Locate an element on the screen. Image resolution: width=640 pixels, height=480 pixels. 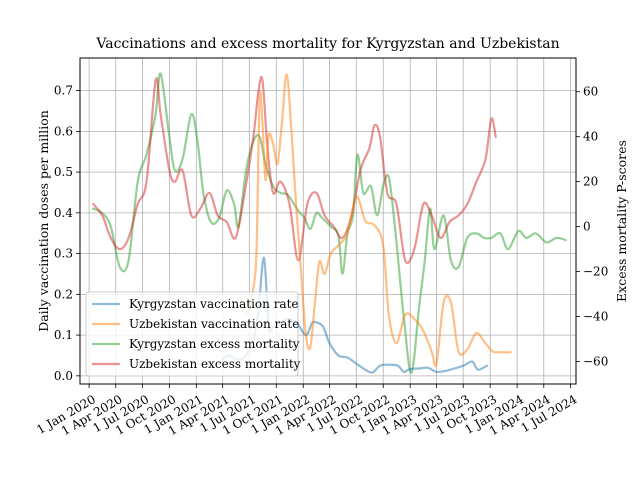
y-axis-left-title: Daily vaccination doses per million is located at coordinates (43, 221).